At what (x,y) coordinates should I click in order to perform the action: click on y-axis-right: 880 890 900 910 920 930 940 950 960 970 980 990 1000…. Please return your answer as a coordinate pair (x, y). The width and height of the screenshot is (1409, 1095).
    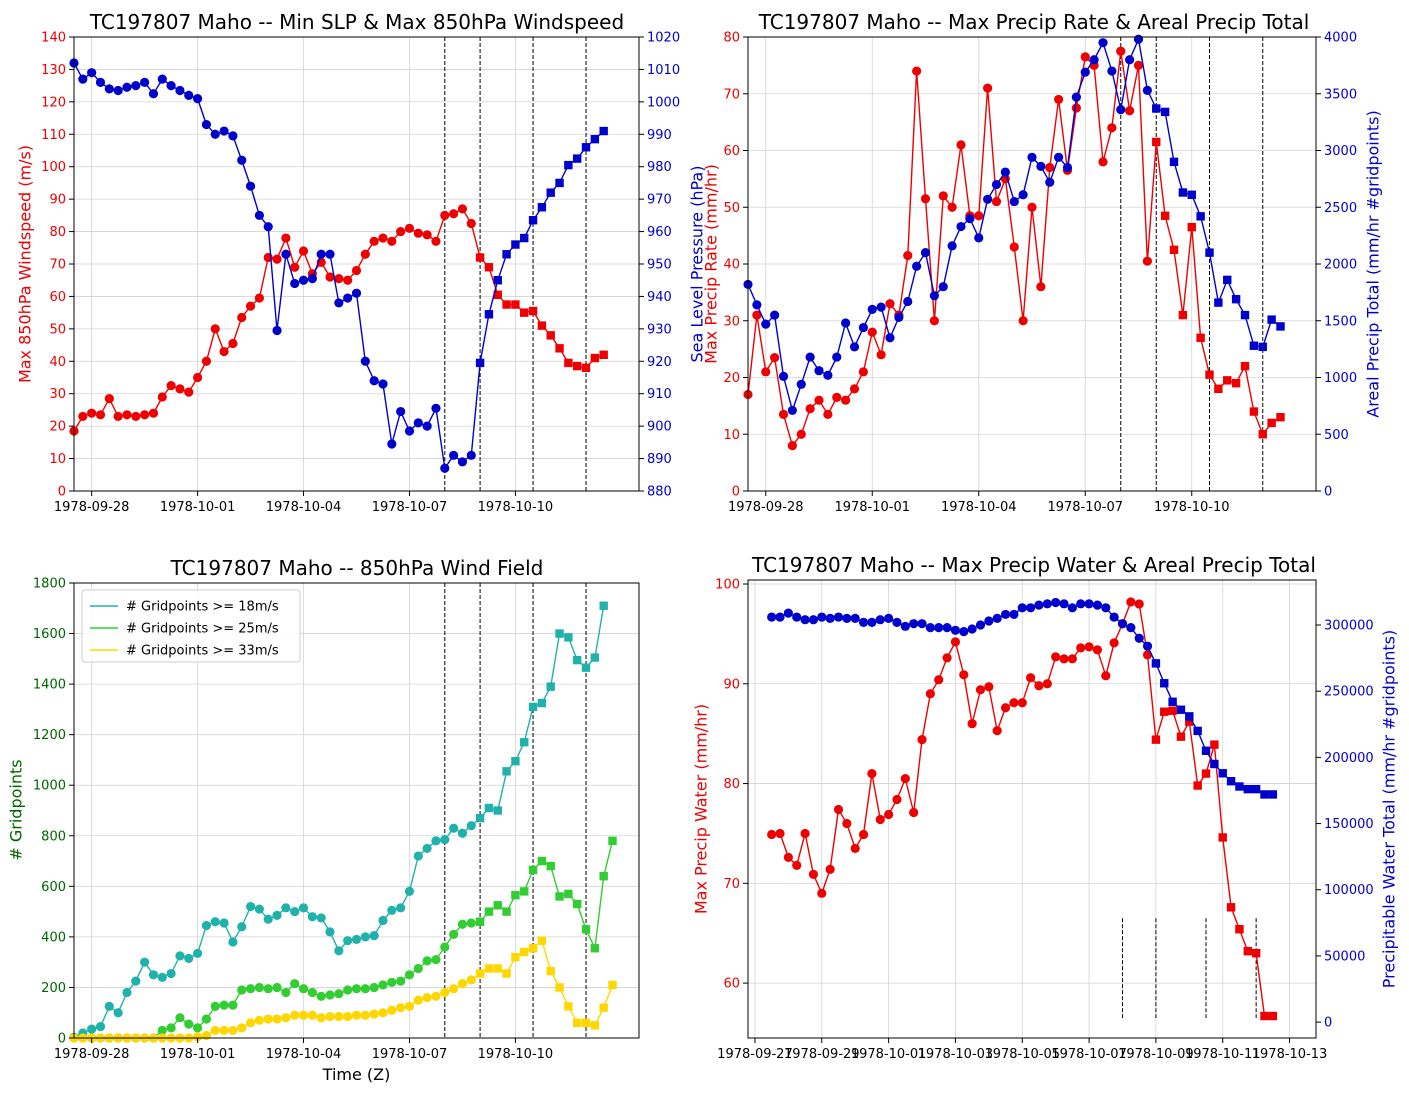
    Looking at the image, I should click on (659, 265).